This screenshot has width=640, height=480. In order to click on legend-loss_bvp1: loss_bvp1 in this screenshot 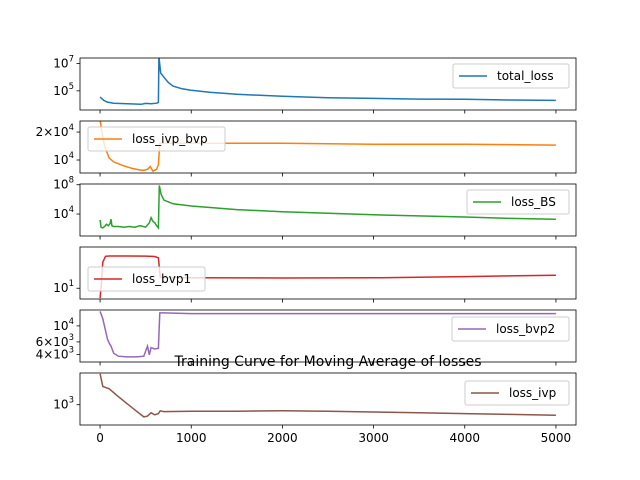, I will do `click(146, 279)`.